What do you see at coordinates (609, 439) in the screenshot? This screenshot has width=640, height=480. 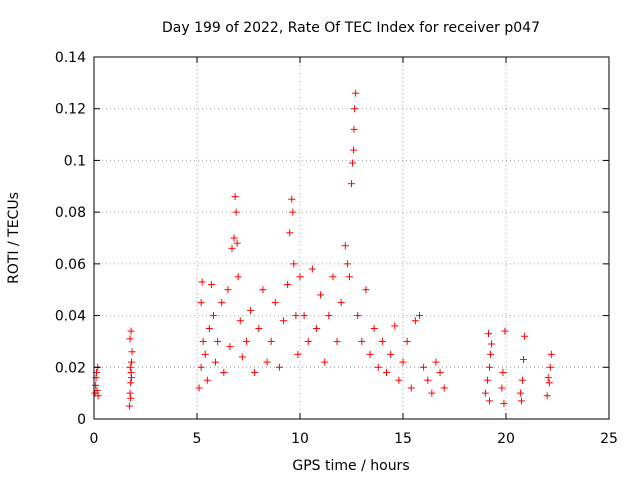 I see `x-tick-label: 25` at bounding box center [609, 439].